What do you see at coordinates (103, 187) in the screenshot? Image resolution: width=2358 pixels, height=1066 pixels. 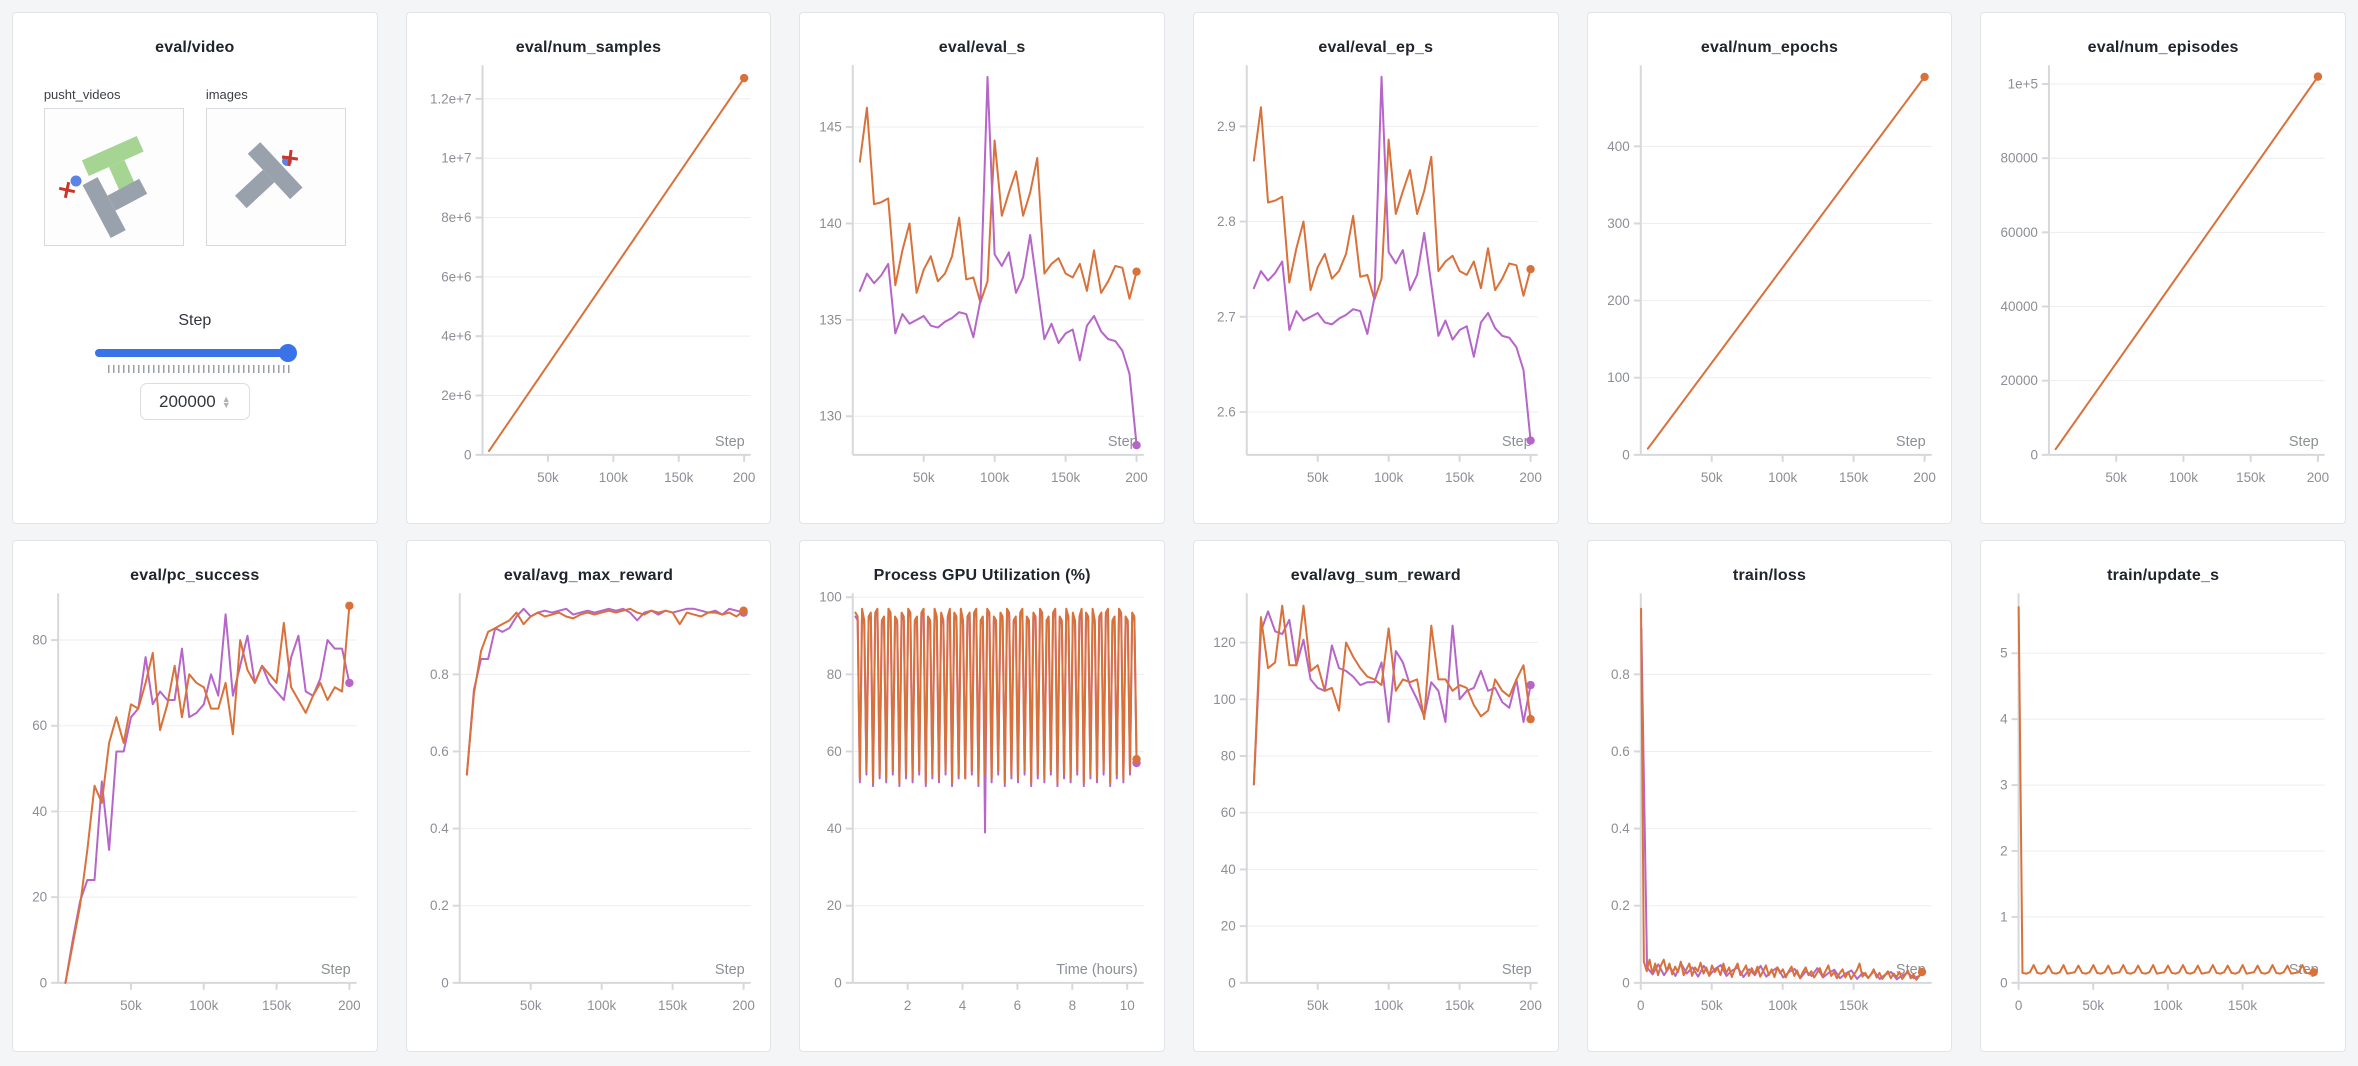 I see `pusht-scene-icon` at bounding box center [103, 187].